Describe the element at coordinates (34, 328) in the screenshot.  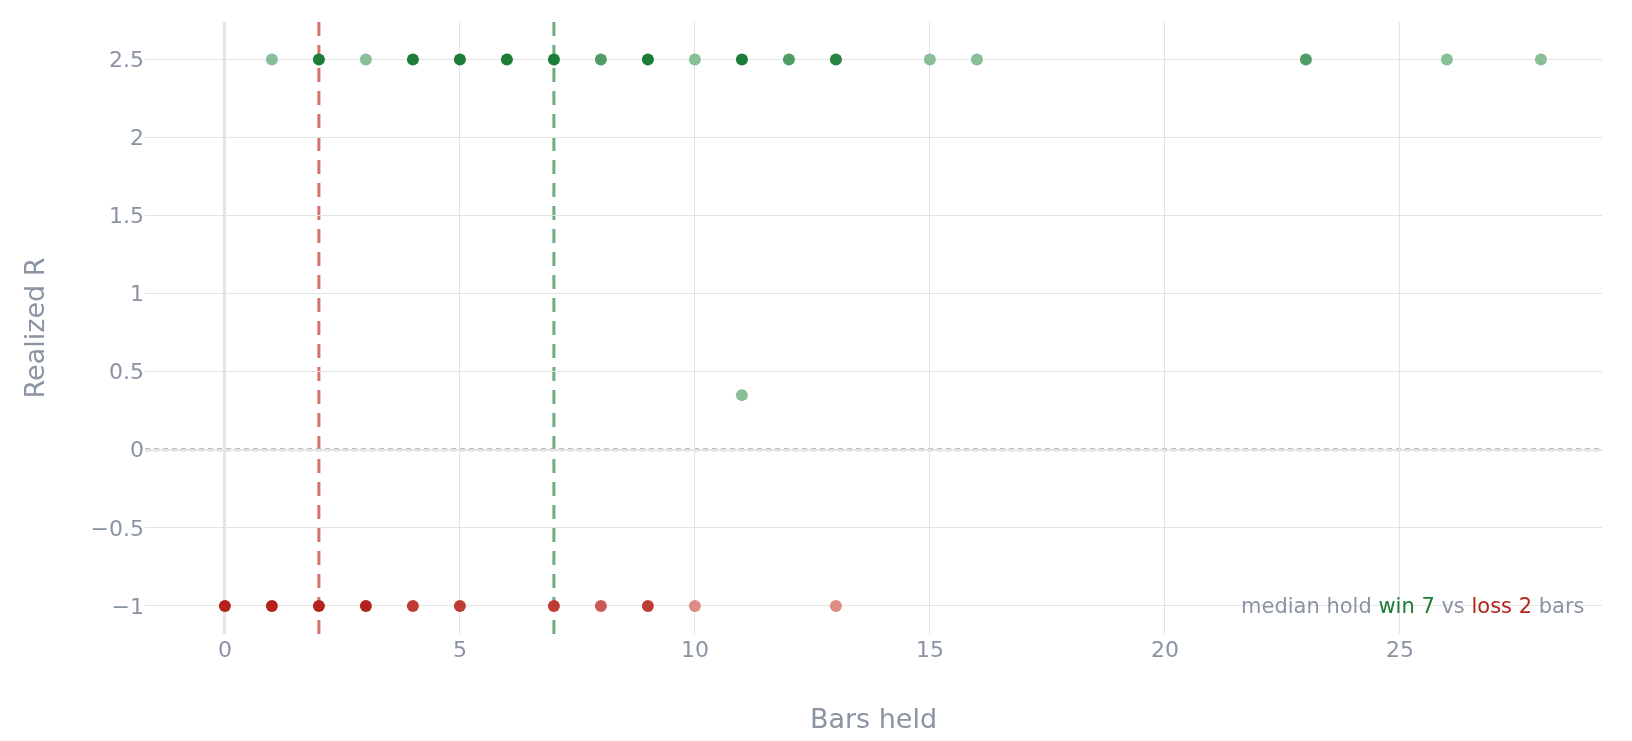
I see `y-axis-title: Realized R` at that location.